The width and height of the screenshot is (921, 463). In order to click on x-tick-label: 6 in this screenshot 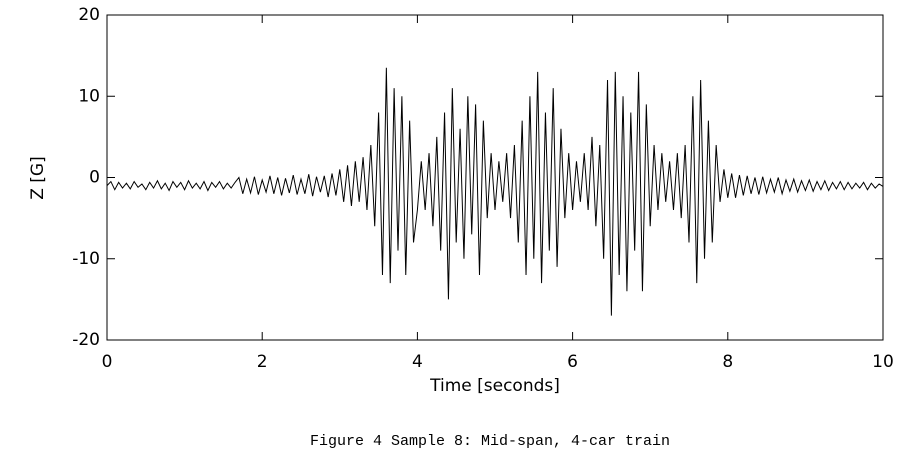, I will do `click(572, 362)`.